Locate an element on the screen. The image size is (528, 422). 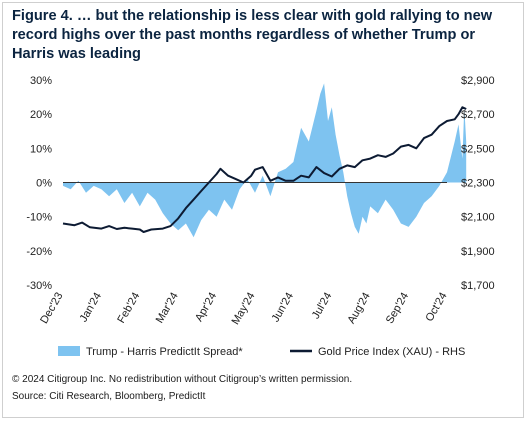
x-tick-label: Jul'24 is located at coordinates (322, 306).